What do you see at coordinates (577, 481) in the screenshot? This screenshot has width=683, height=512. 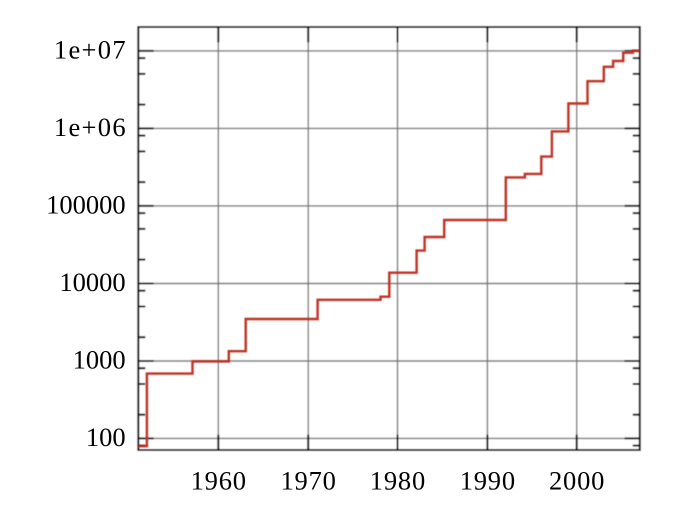 I see `svg-text: 2000` at bounding box center [577, 481].